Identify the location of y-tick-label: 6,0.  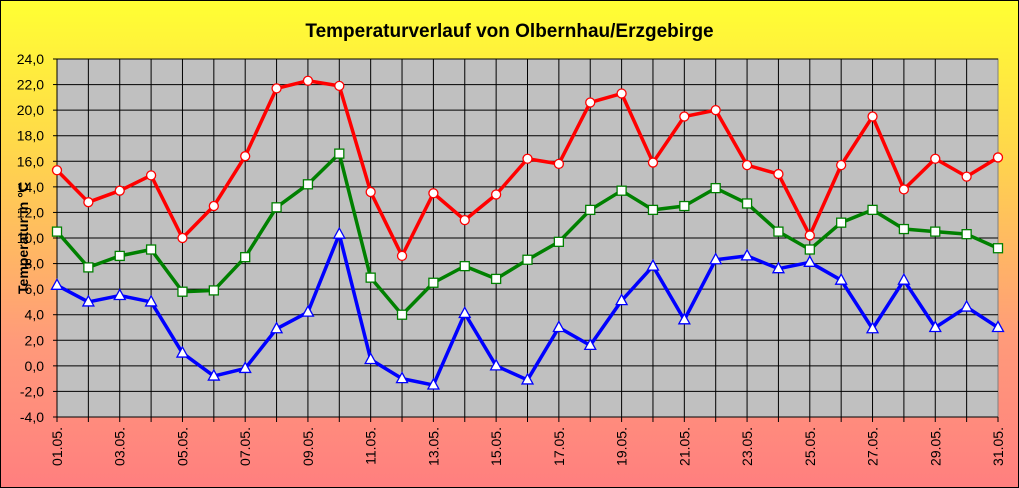
(35, 289).